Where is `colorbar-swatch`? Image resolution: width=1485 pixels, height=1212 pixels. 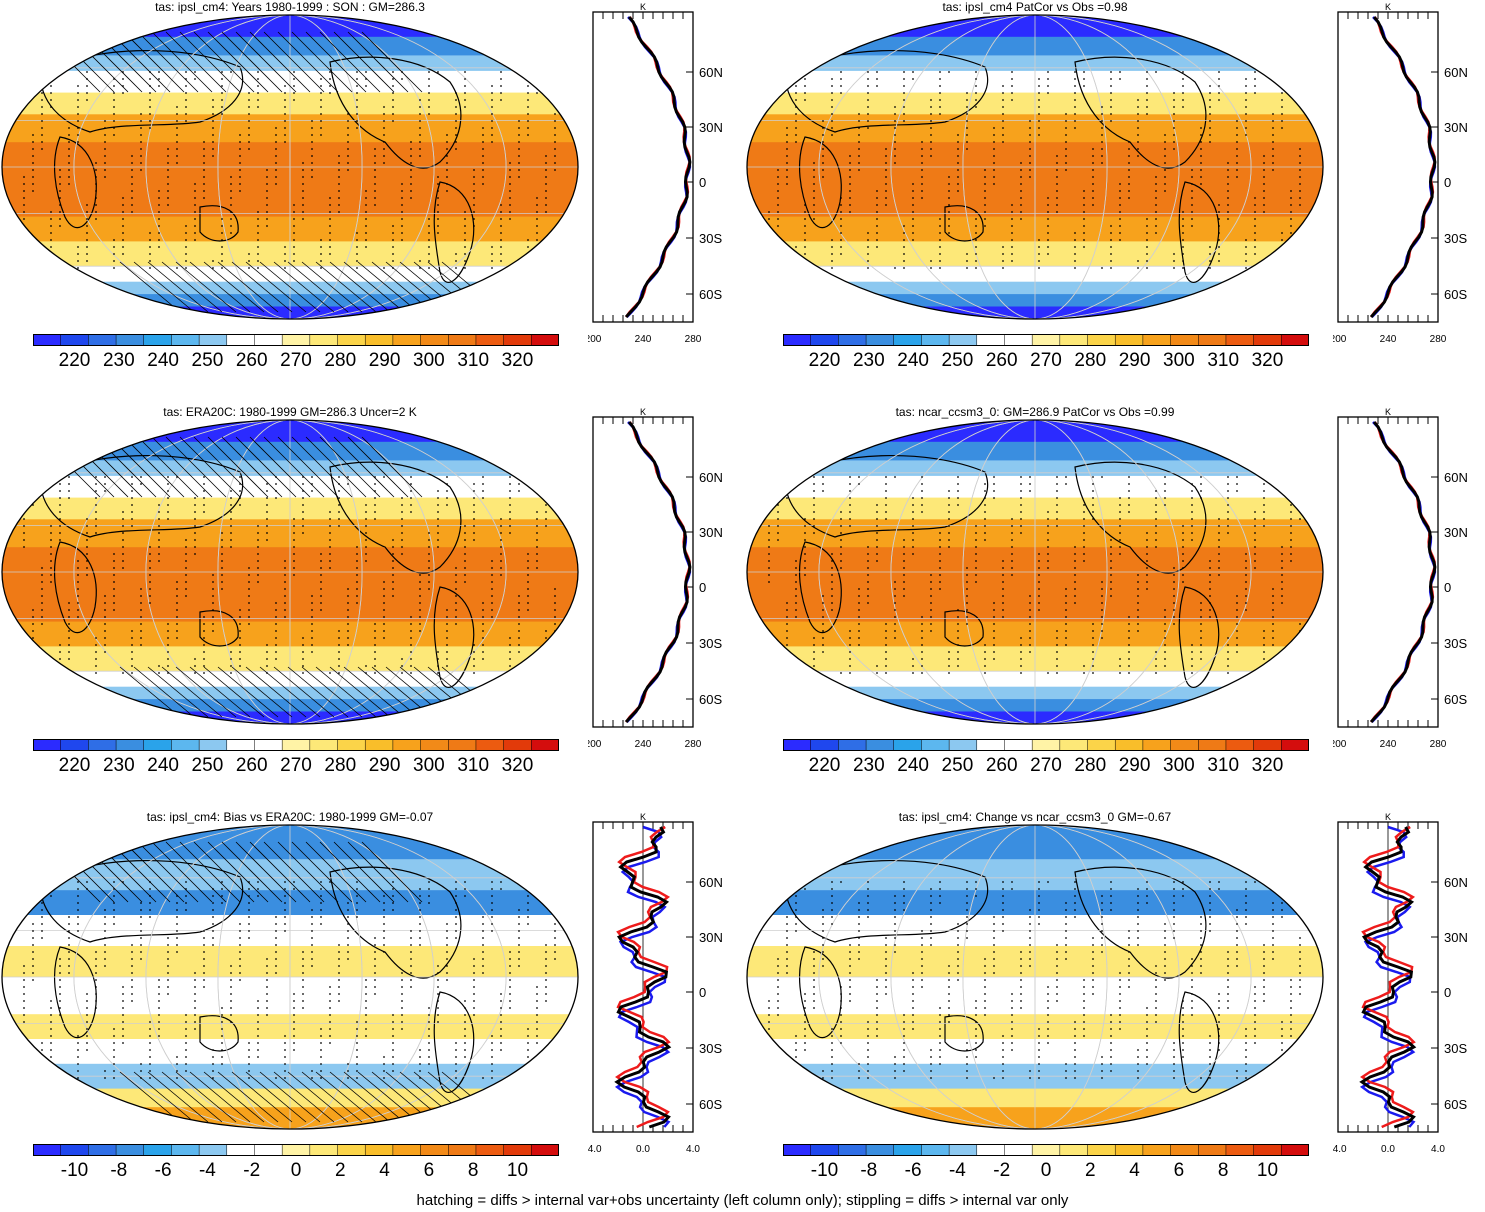 colorbar-swatch is located at coordinates (797, 340).